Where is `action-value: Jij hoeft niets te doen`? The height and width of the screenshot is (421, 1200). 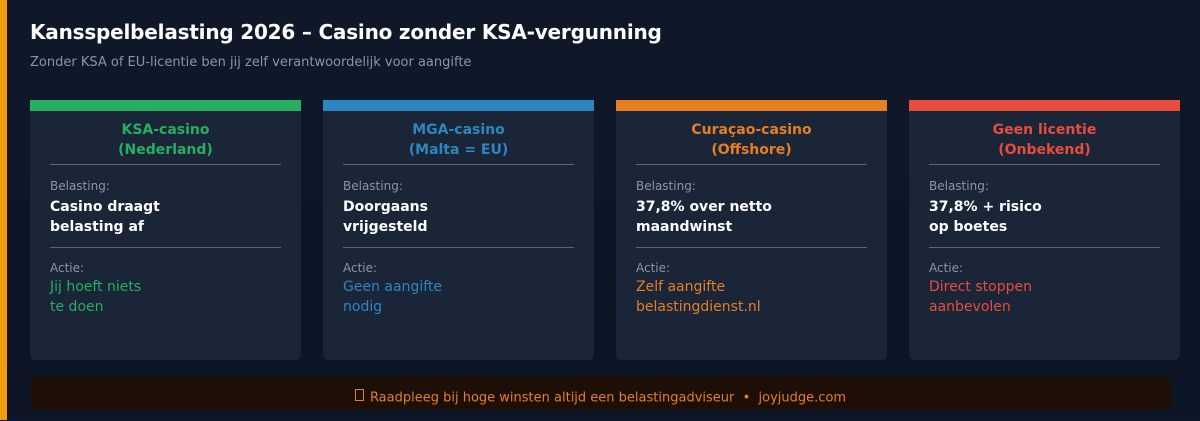
action-value: Jij hoeft niets te doen is located at coordinates (165, 297).